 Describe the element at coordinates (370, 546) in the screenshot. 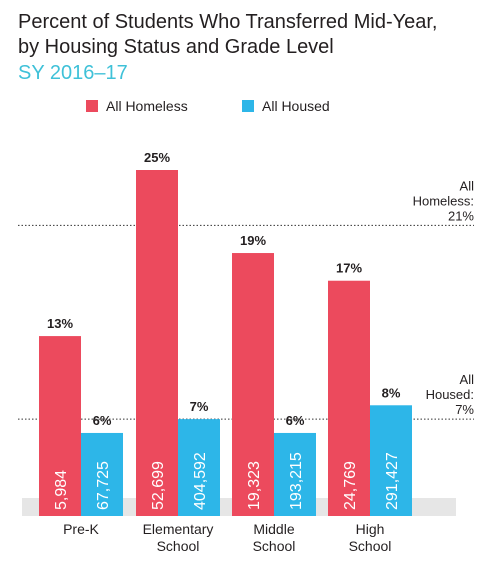

I see `category-label-3-line-1: School` at that location.